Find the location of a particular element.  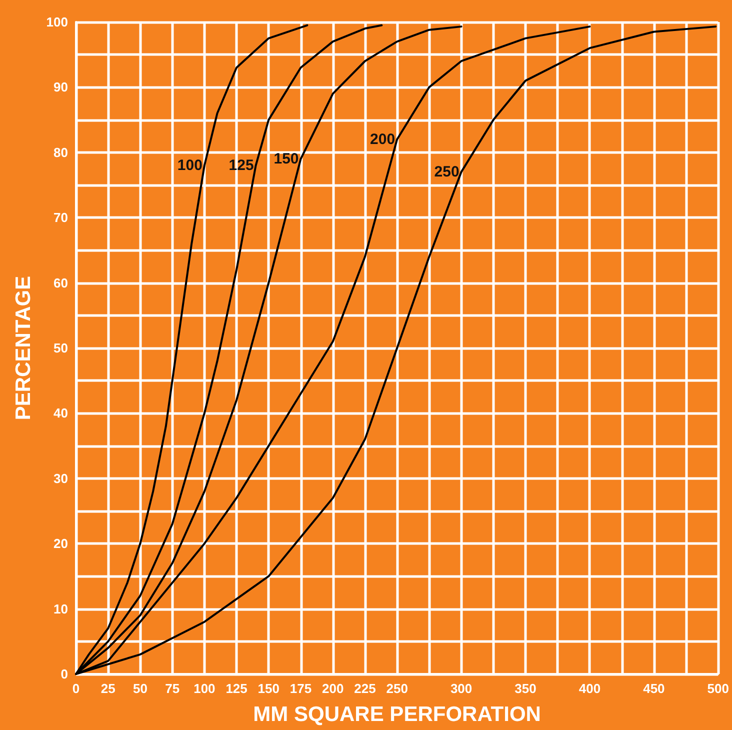

y-tick-label: 50 is located at coordinates (61, 348).